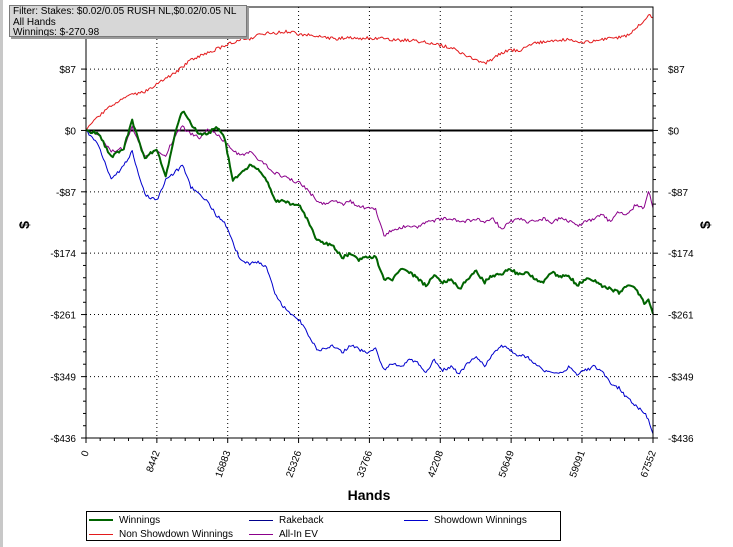 The width and height of the screenshot is (733, 547). I want to click on legend-item-all-in-ev: All-In EV, so click(283, 534).